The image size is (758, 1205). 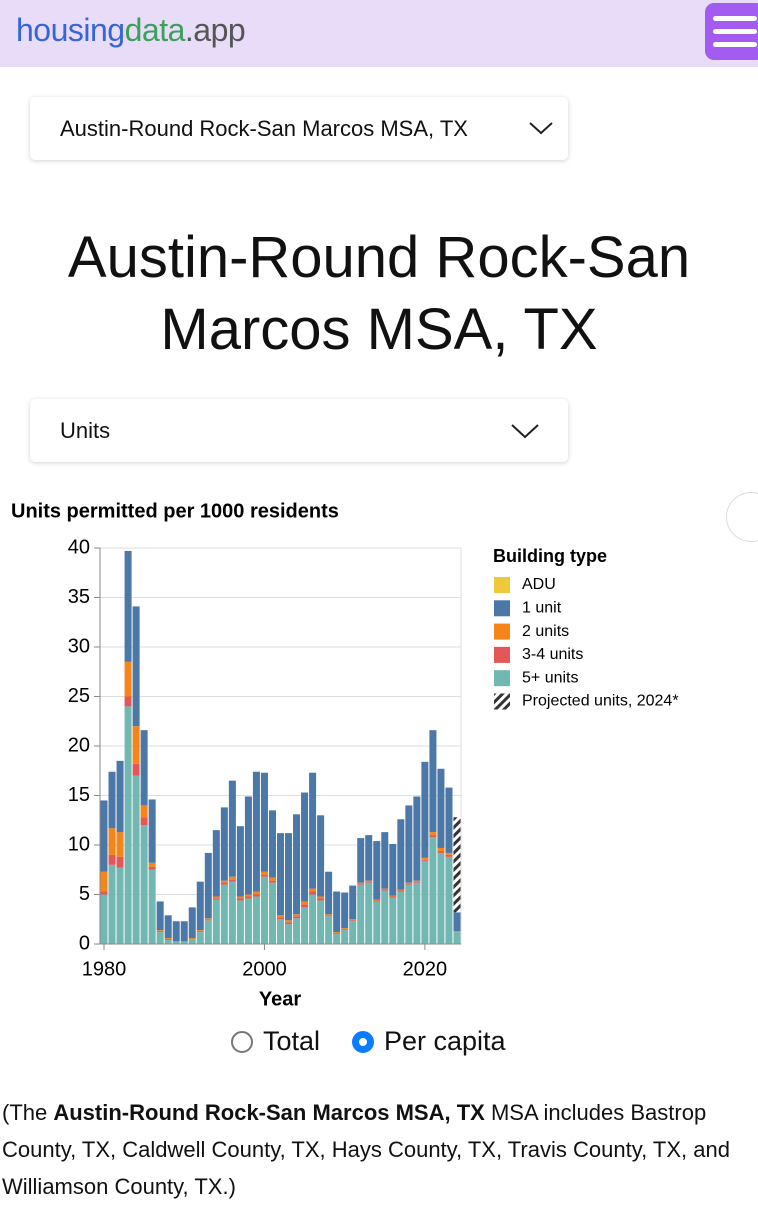 What do you see at coordinates (425, 969) in the screenshot?
I see `x-tick-label: 2020` at bounding box center [425, 969].